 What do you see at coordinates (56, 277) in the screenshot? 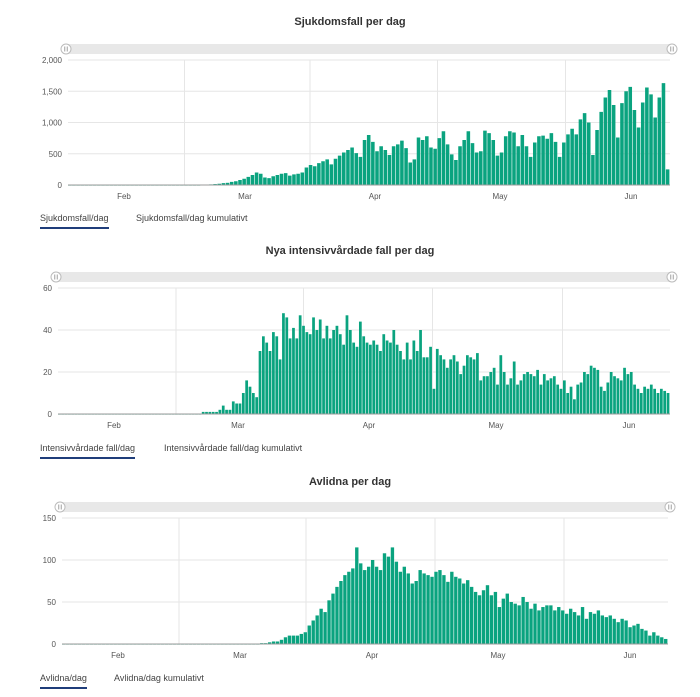
I see `scrollbar-handle-left` at bounding box center [56, 277].